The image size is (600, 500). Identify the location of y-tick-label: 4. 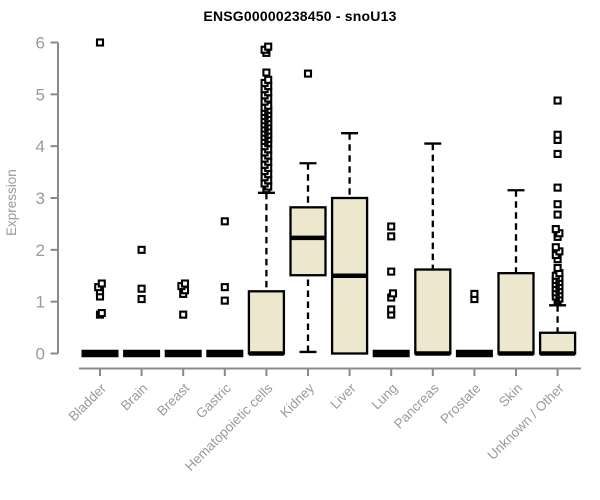
(40, 146).